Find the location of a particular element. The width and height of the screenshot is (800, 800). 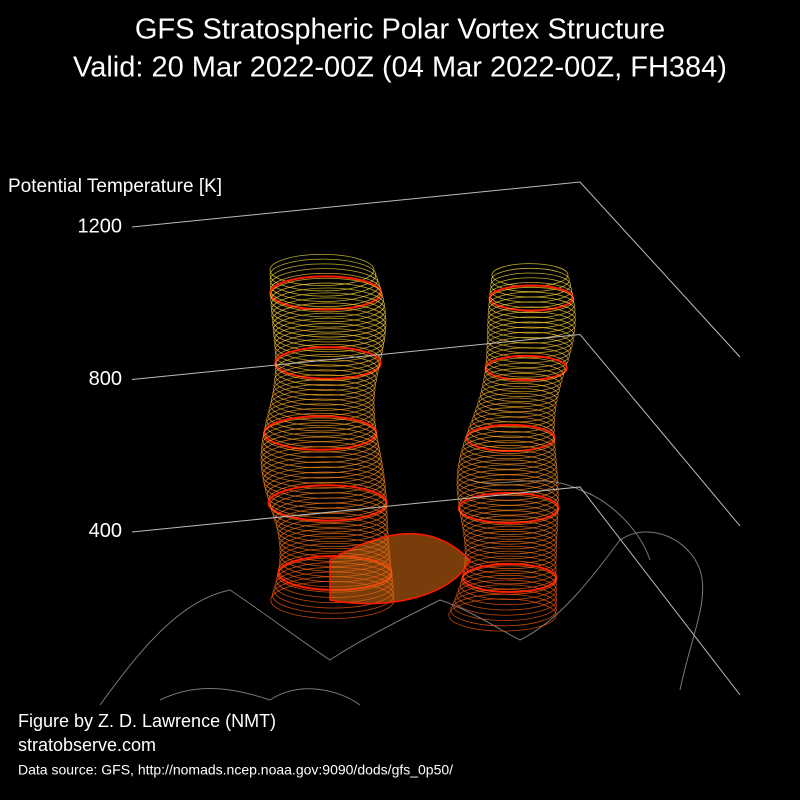

credit: Figure by Z. D. Lawrence (NMT) is located at coordinates (147, 721).